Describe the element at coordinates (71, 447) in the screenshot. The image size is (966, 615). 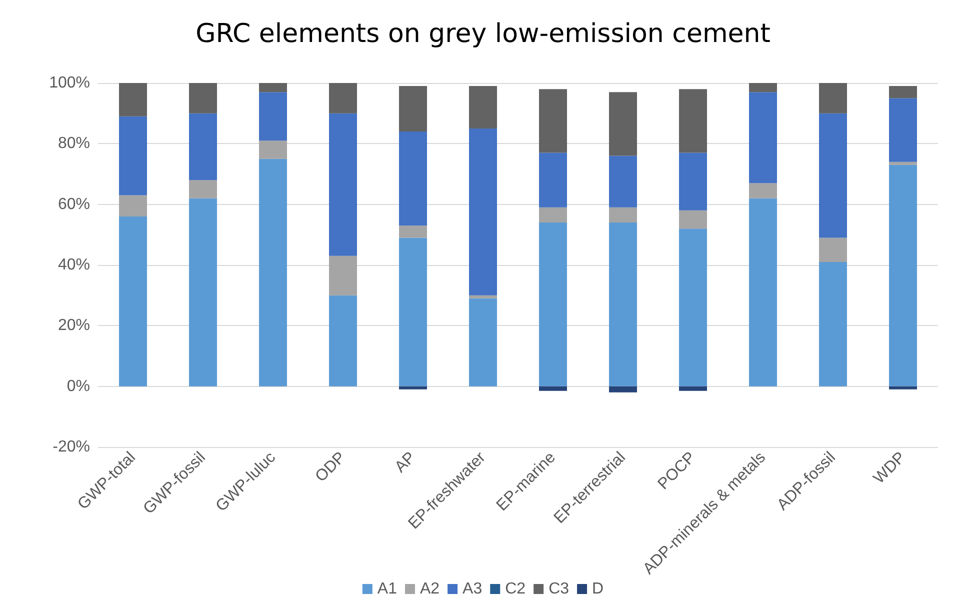
I see `y-tick-label: -20%` at that location.